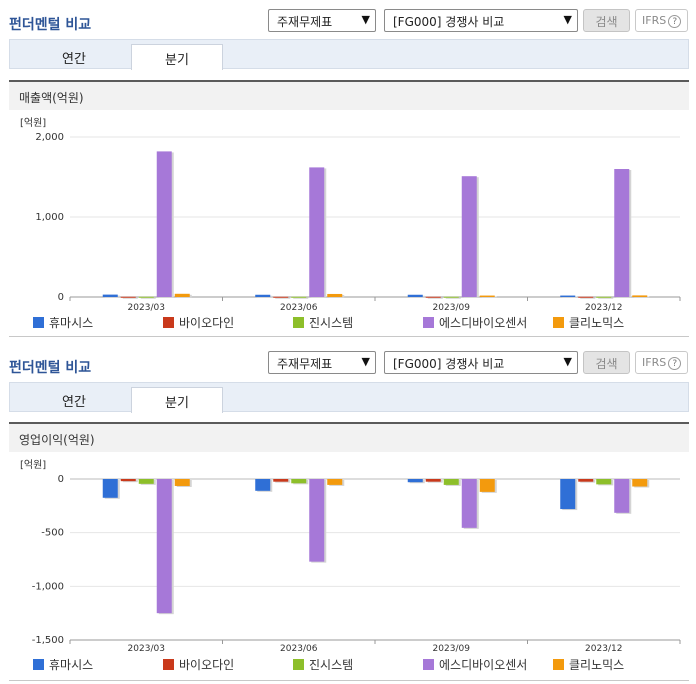 The image size is (696, 684). Describe the element at coordinates (71, 665) in the screenshot. I see `legend-label: 휴마시스` at that location.